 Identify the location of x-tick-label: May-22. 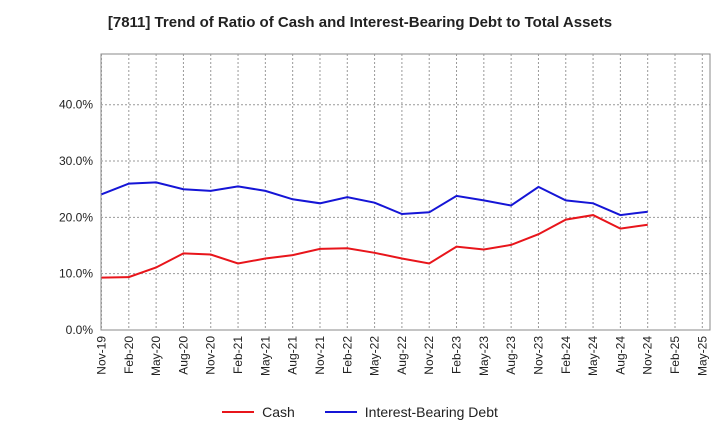
(375, 356).